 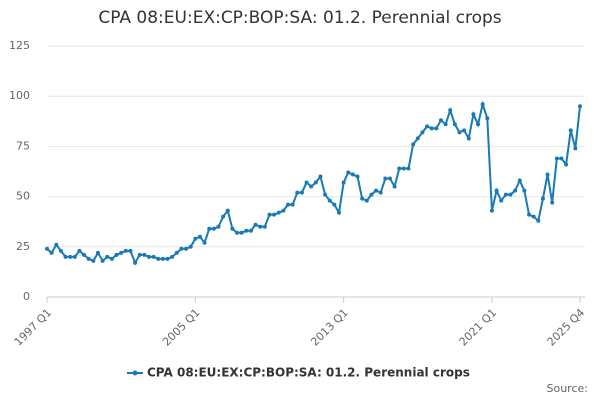 What do you see at coordinates (135, 373) in the screenshot?
I see `legend-marker` at bounding box center [135, 373].